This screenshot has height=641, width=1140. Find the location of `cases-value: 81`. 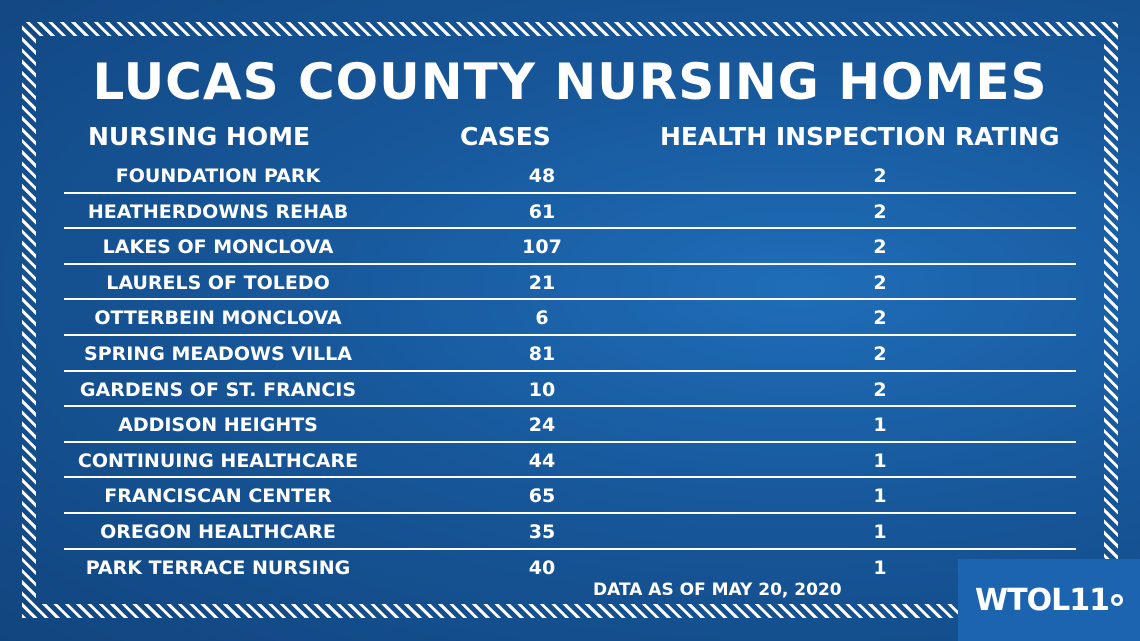

cases-value: 81 is located at coordinates (542, 353).